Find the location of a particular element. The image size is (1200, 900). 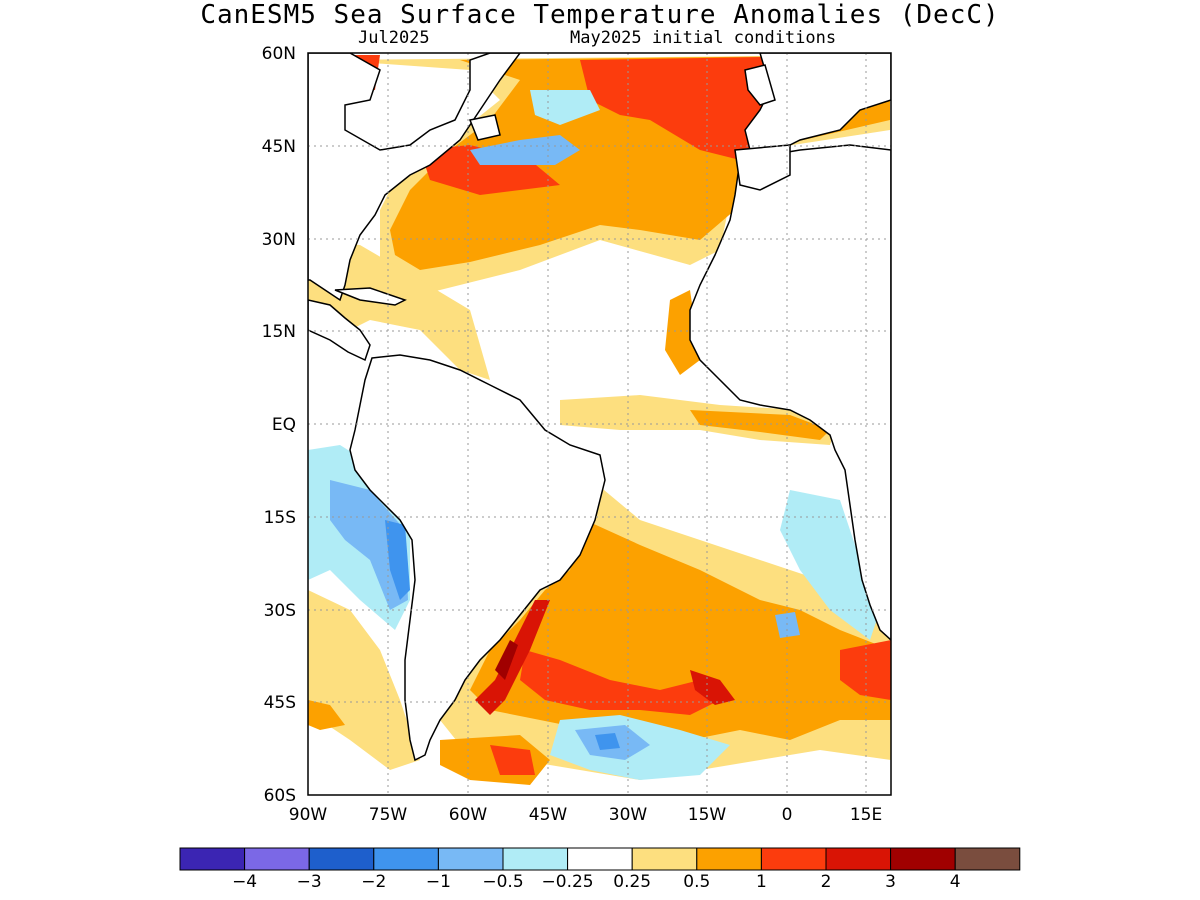

s-pacific-orange-region is located at coordinates (326, 715).